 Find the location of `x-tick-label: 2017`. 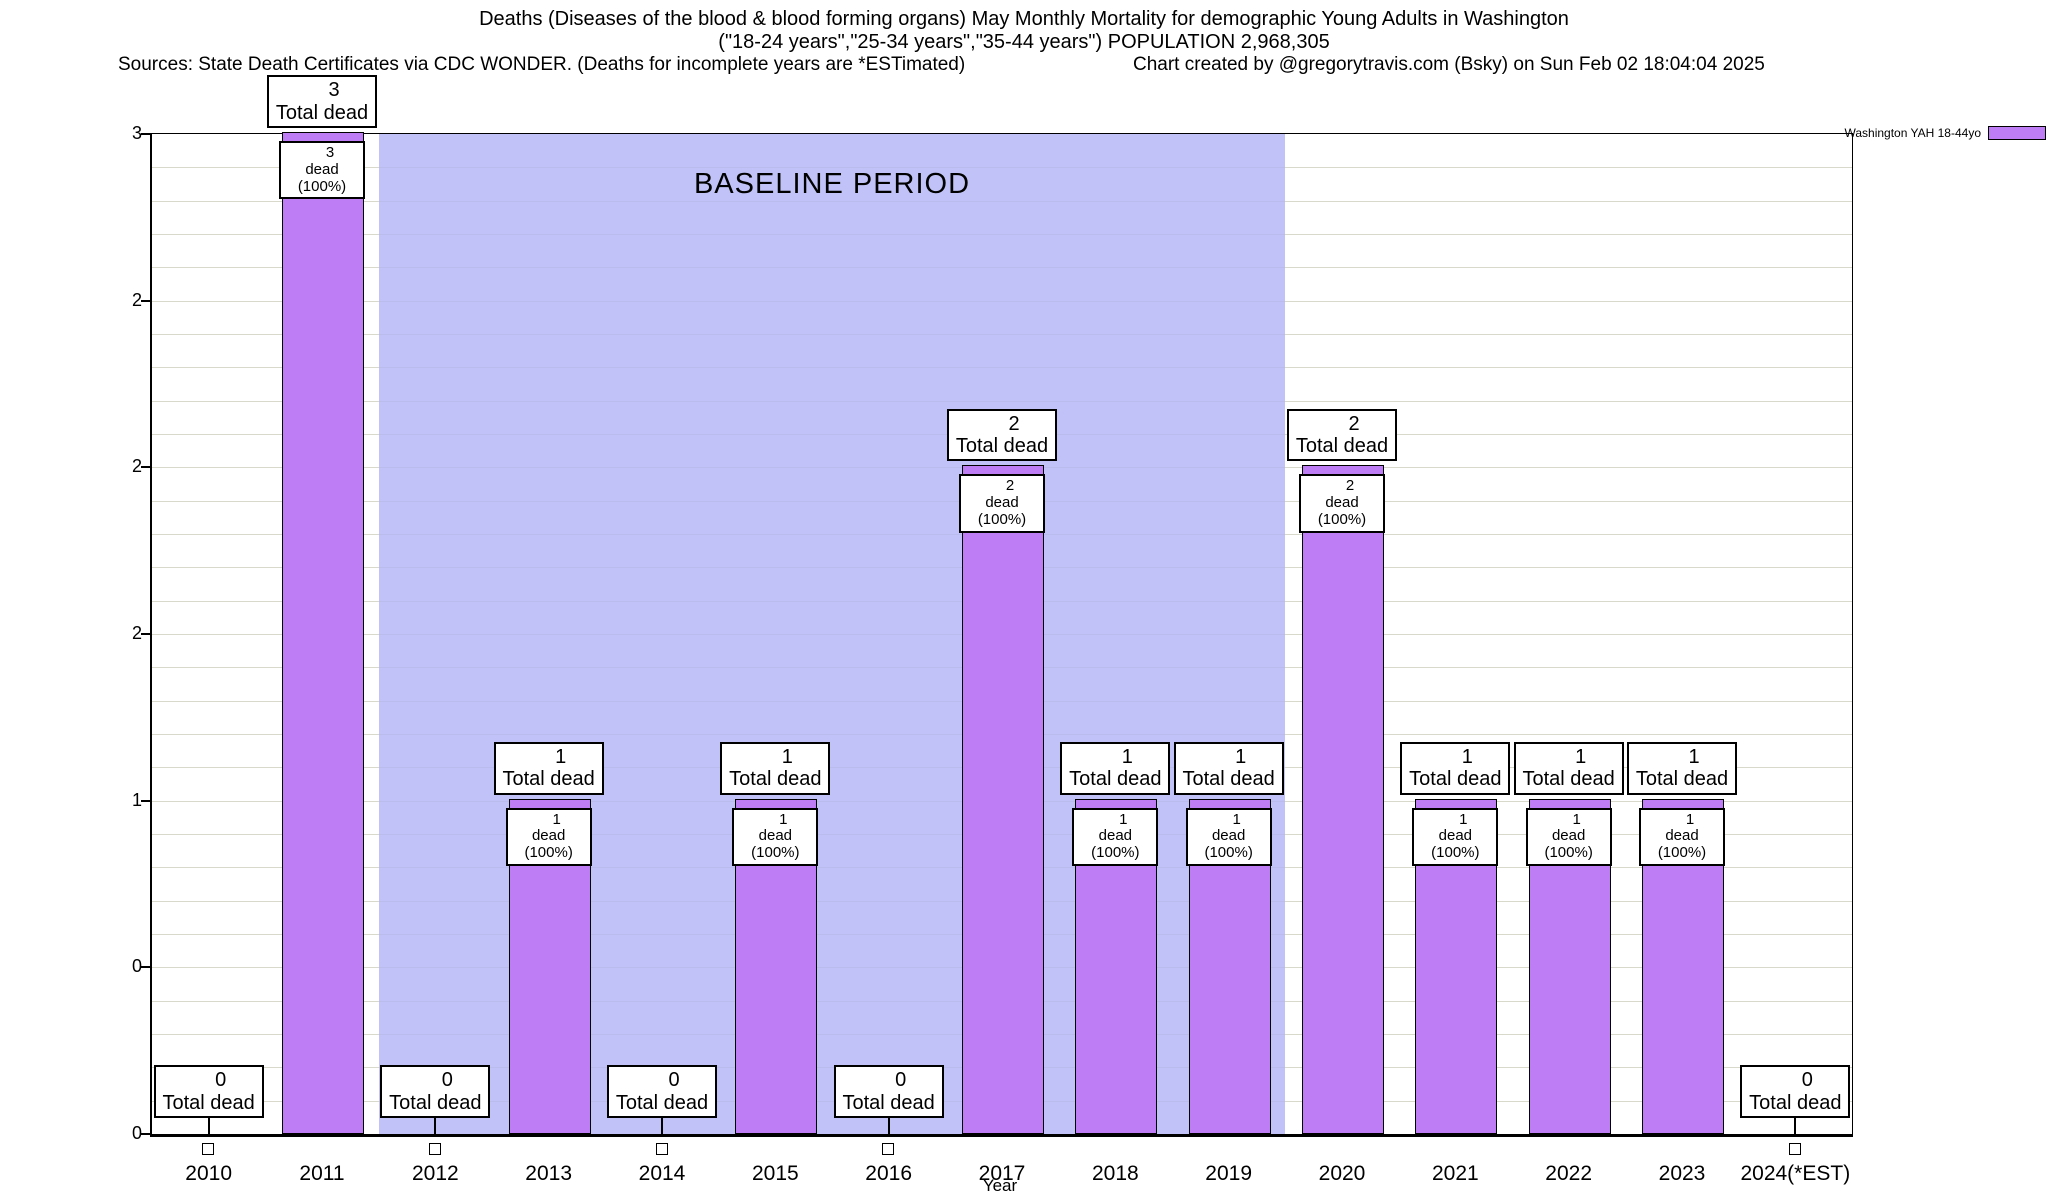

x-tick-label: 2017 is located at coordinates (1002, 1173).